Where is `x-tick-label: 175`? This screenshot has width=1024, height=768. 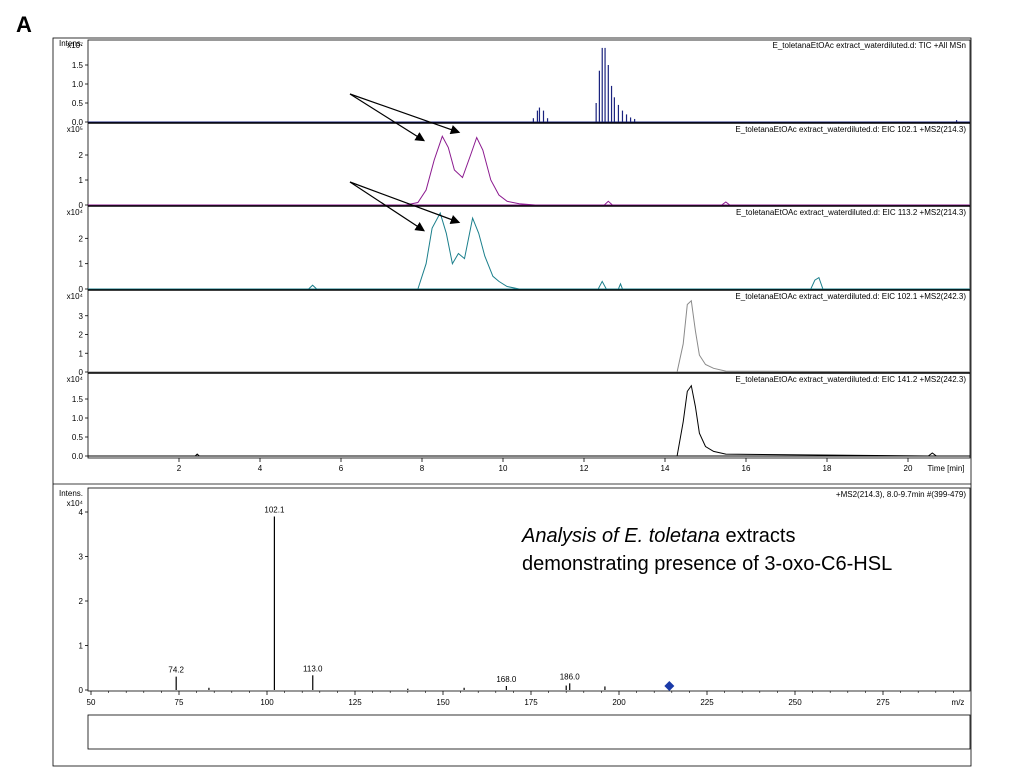 x-tick-label: 175 is located at coordinates (531, 702).